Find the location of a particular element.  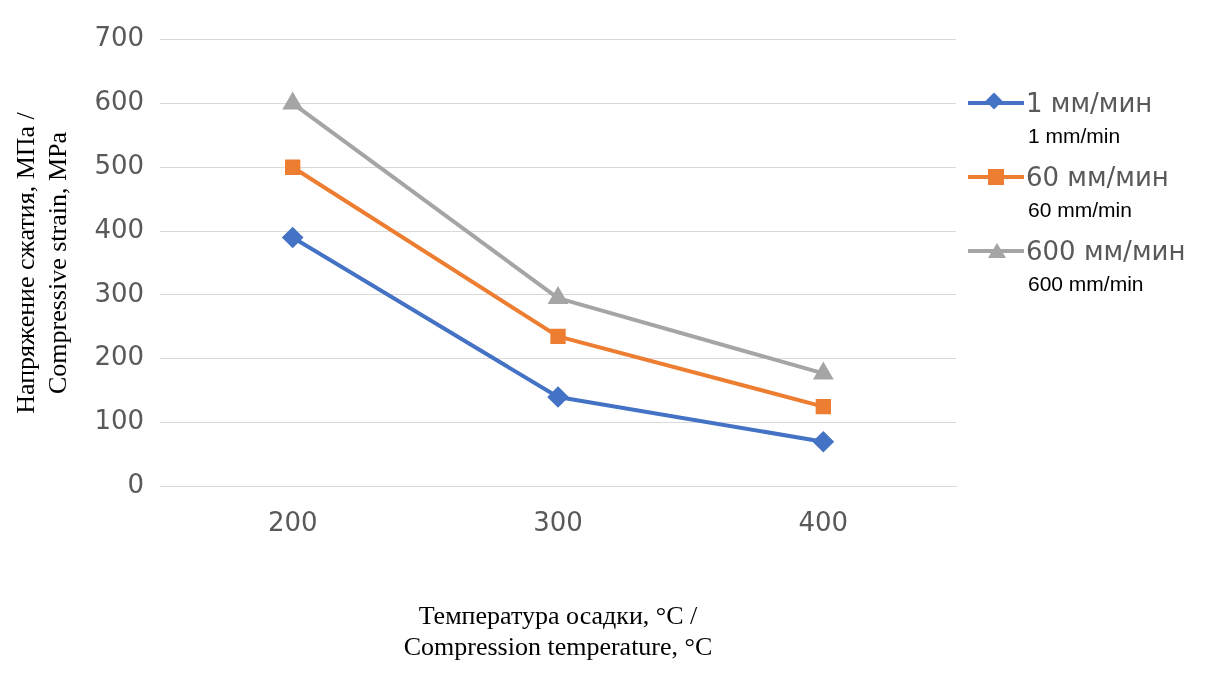

y-tick-label: 200 is located at coordinates (119, 356).